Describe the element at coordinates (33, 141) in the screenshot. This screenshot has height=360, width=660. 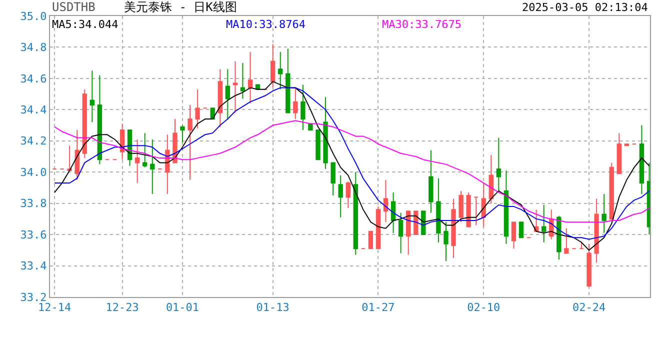
I see `y-tick-label: 34.2` at that location.